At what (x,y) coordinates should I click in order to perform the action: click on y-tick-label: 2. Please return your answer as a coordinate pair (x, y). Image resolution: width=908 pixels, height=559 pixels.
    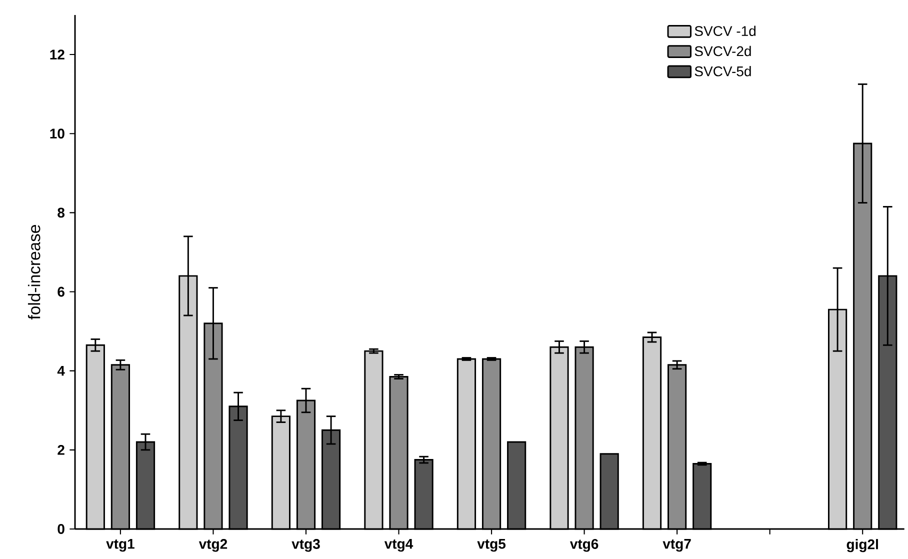
    Looking at the image, I should click on (61, 450).